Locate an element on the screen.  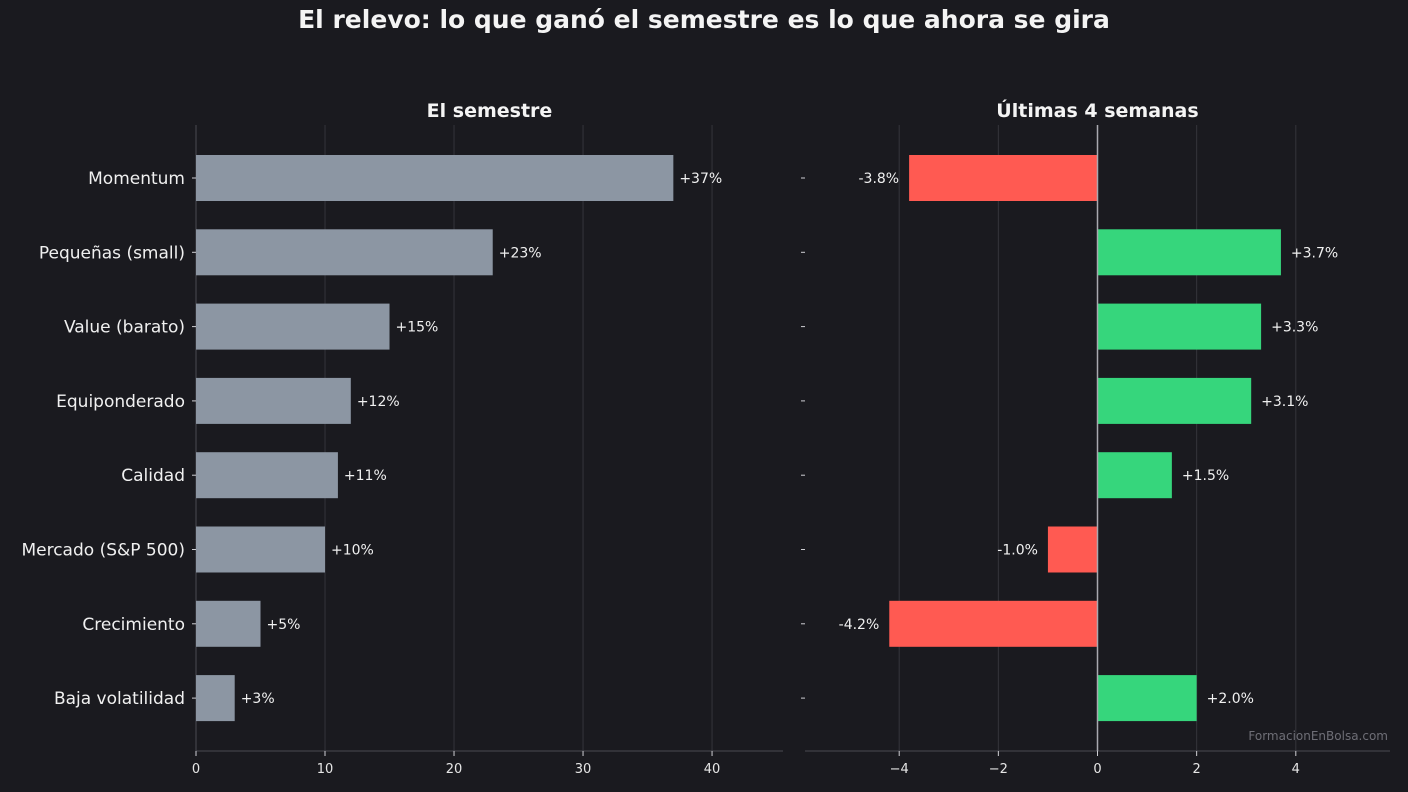
x-tick-label: −4 is located at coordinates (899, 769).